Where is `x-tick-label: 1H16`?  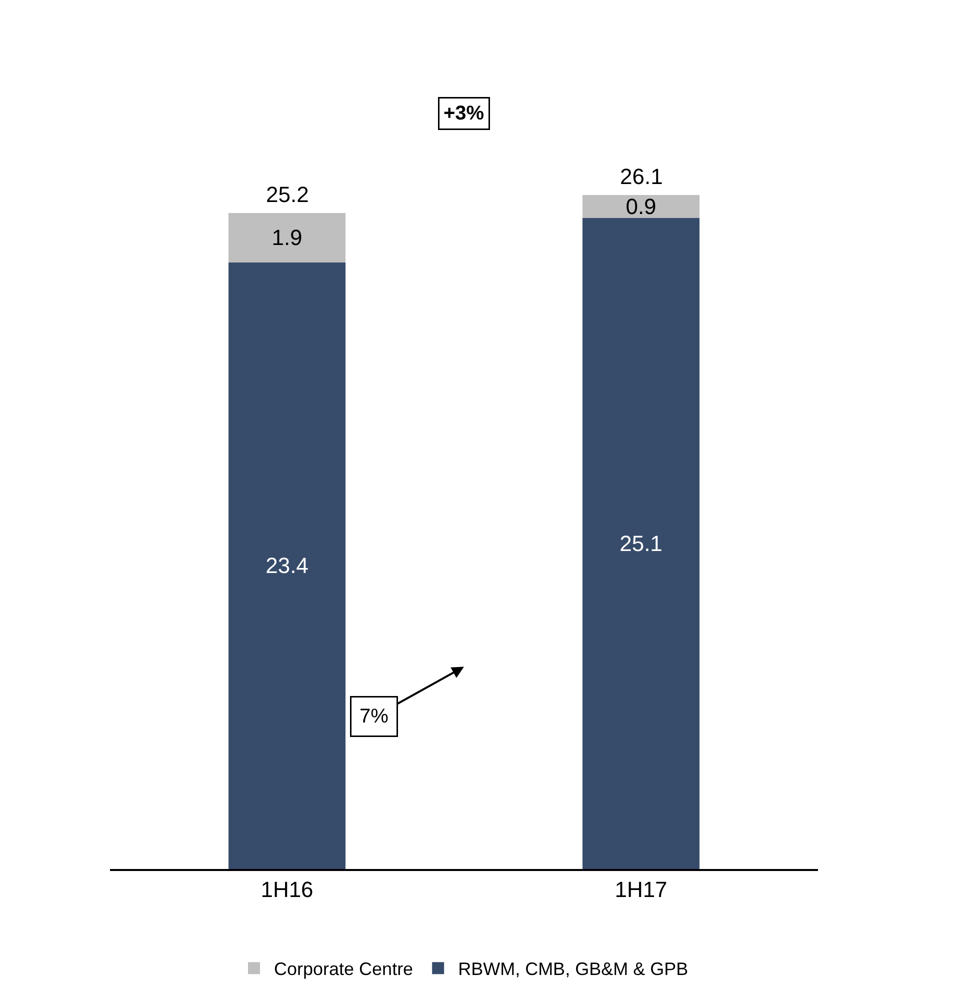 x-tick-label: 1H16 is located at coordinates (287, 889).